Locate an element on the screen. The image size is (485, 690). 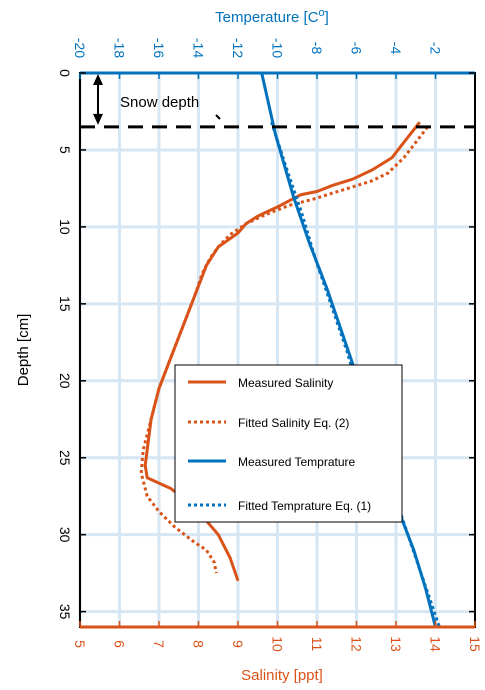
depth-tick-label: 5 is located at coordinates (65, 150).